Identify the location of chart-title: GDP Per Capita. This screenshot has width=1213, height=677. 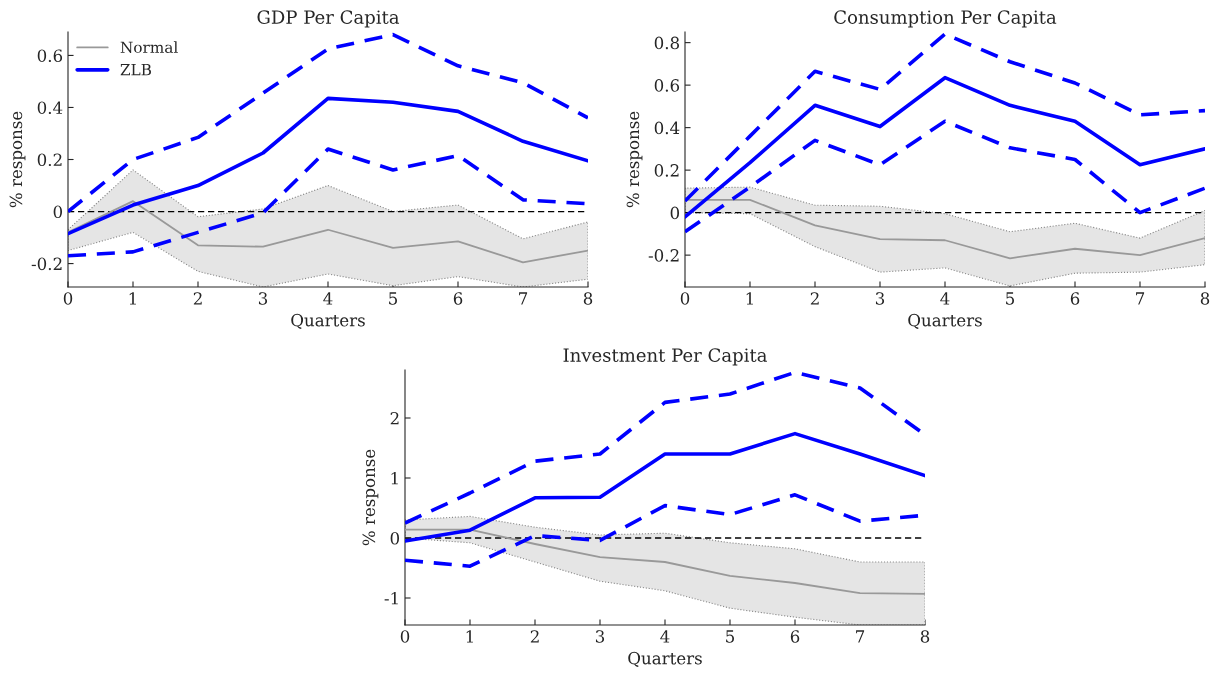
(328, 19).